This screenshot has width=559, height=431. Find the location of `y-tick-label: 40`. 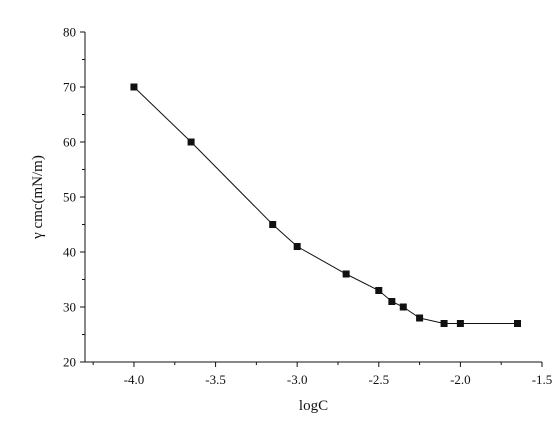

y-tick-label: 40 is located at coordinates (69, 252).